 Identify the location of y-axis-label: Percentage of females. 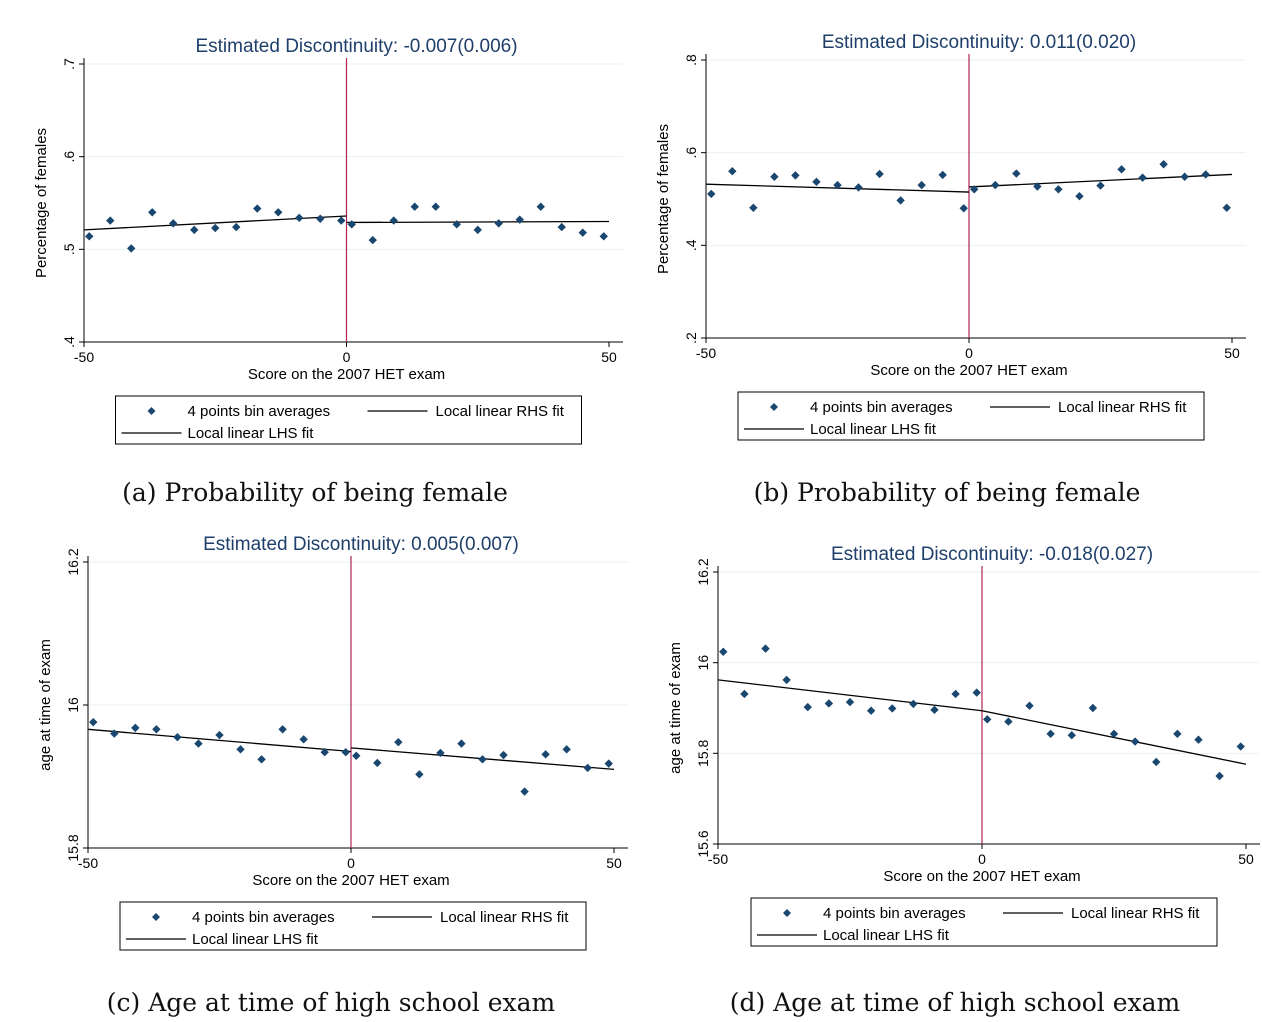
(663, 199).